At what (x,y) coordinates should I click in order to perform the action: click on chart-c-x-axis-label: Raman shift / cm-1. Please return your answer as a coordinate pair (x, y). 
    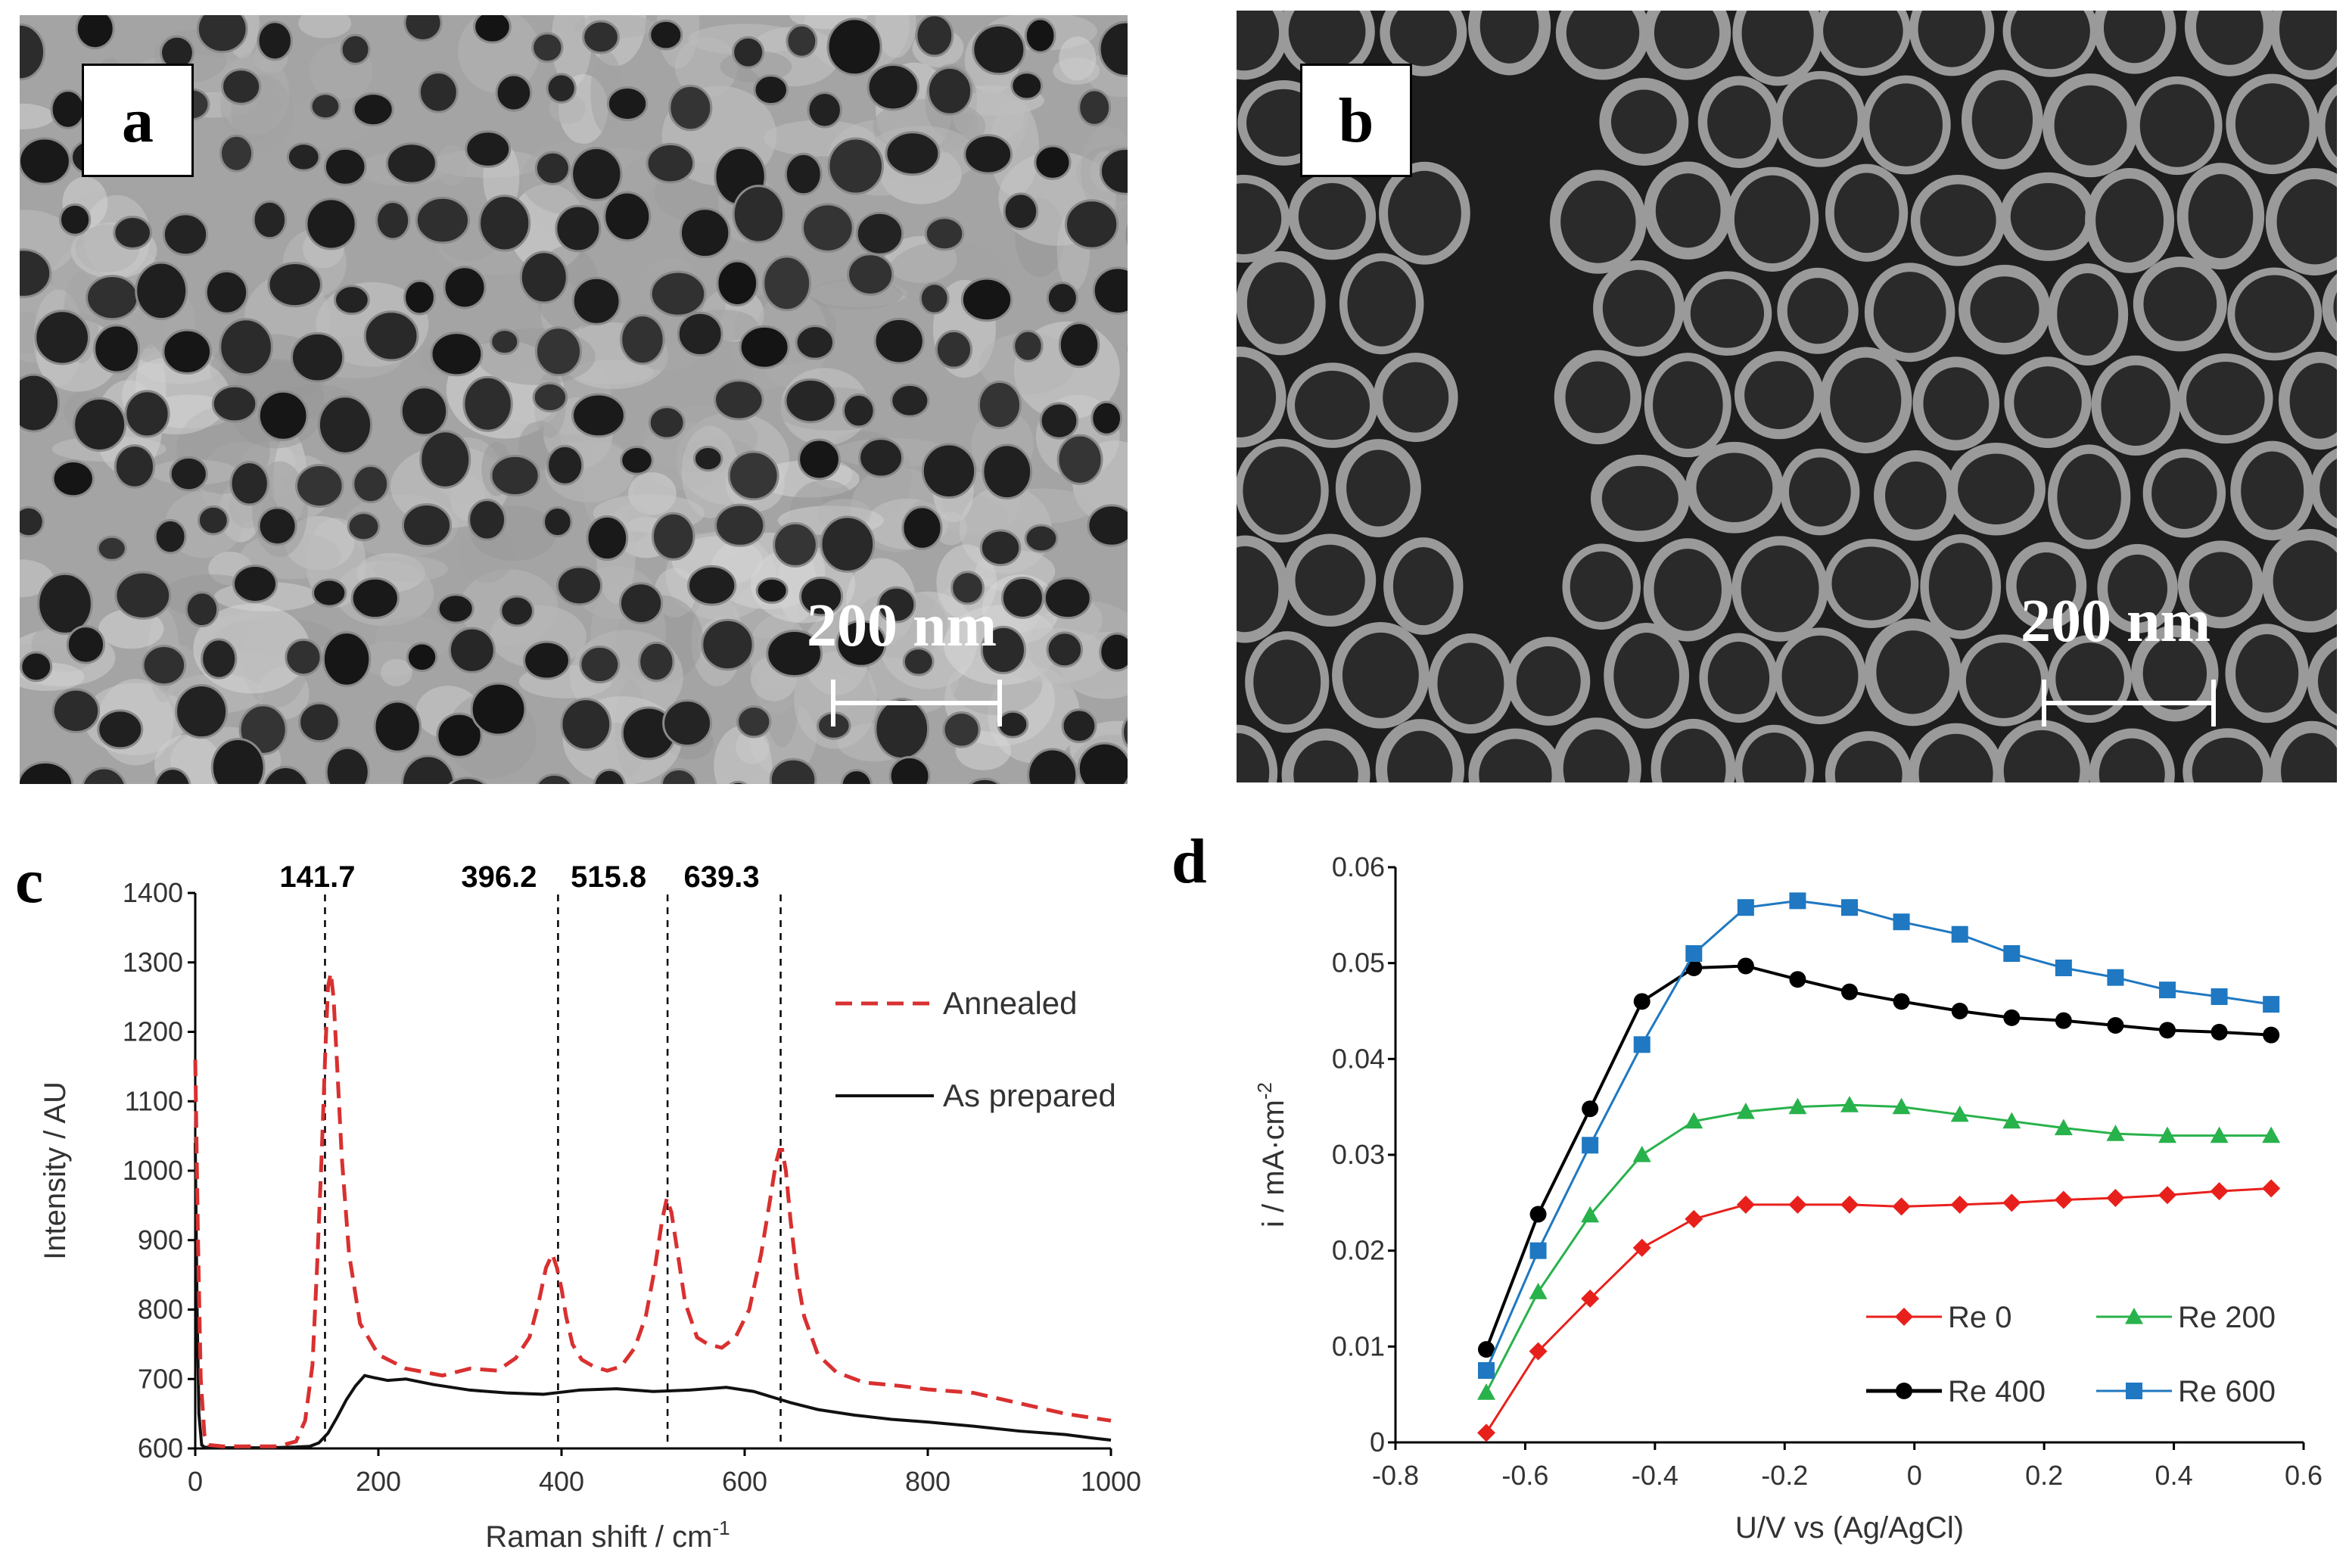
    Looking at the image, I should click on (607, 1535).